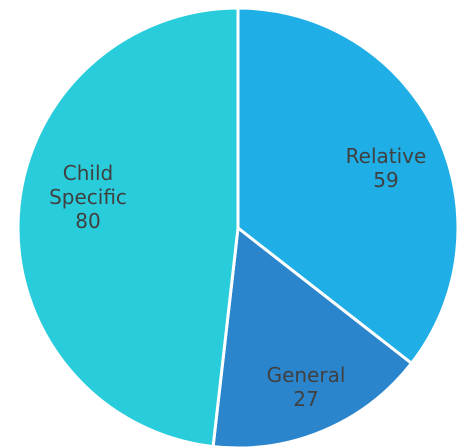 Image resolution: width=460 pixels, height=447 pixels. Describe the element at coordinates (386, 156) in the screenshot. I see `slice-category: Relative` at that location.